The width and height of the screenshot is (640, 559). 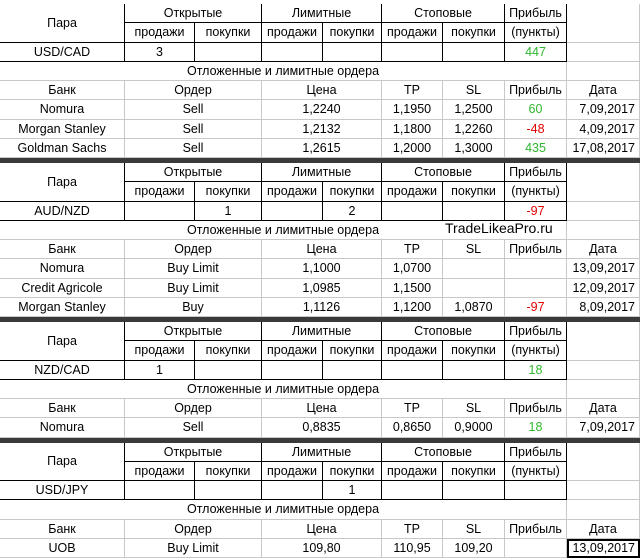 What do you see at coordinates (62, 52) in the screenshot?
I see `pair: USD/CAD` at bounding box center [62, 52].